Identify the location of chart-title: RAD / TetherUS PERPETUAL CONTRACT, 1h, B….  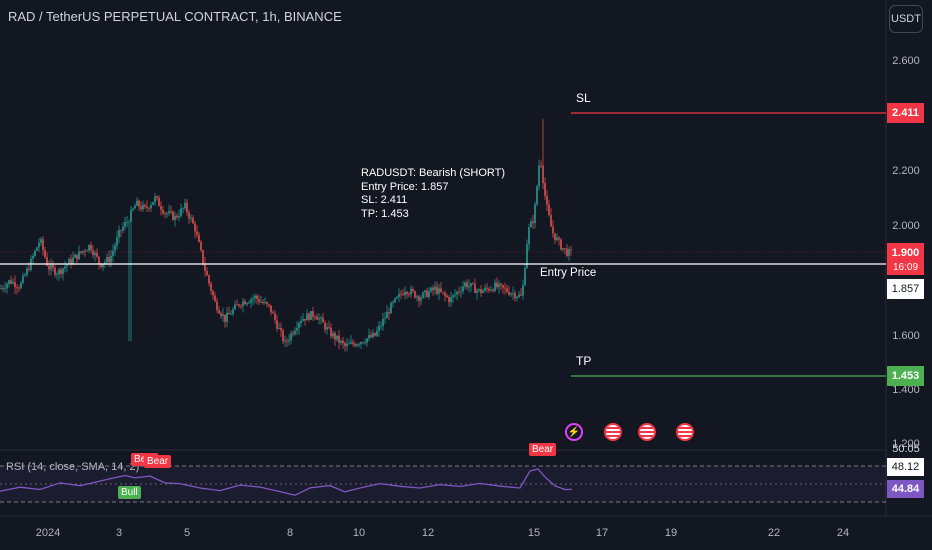
(175, 16).